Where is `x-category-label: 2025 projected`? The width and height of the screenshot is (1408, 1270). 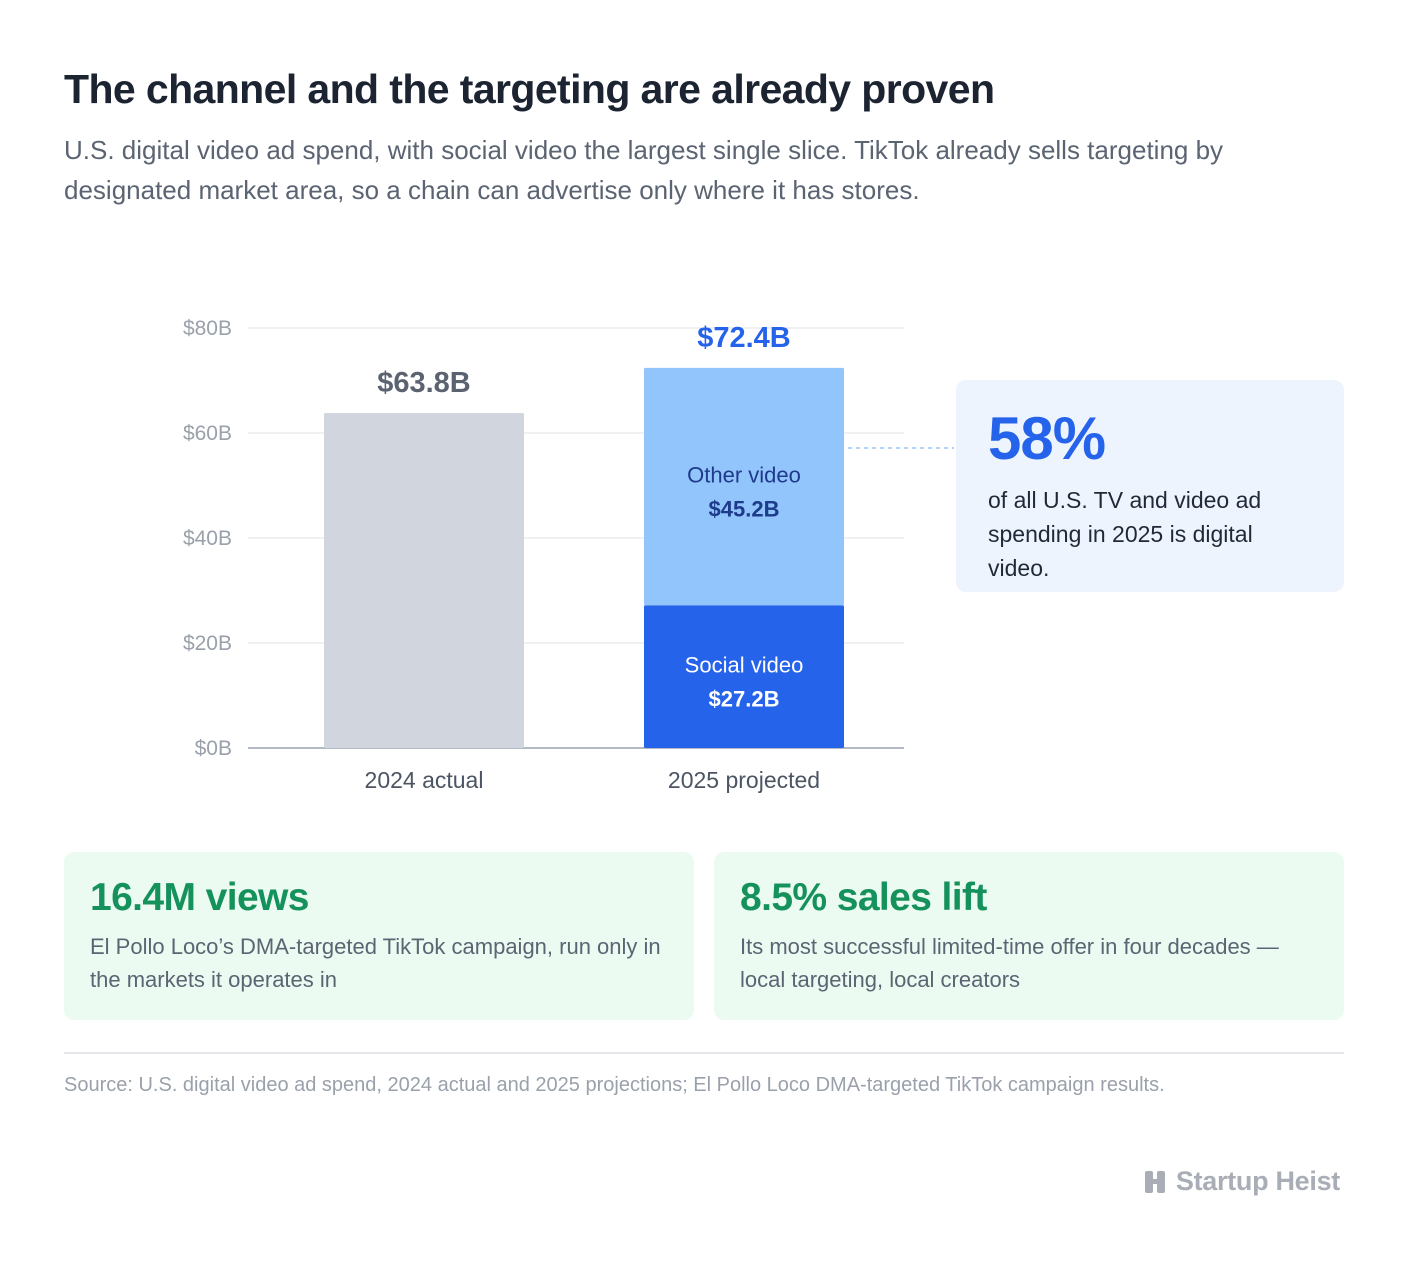 x-category-label: 2025 projected is located at coordinates (744, 780).